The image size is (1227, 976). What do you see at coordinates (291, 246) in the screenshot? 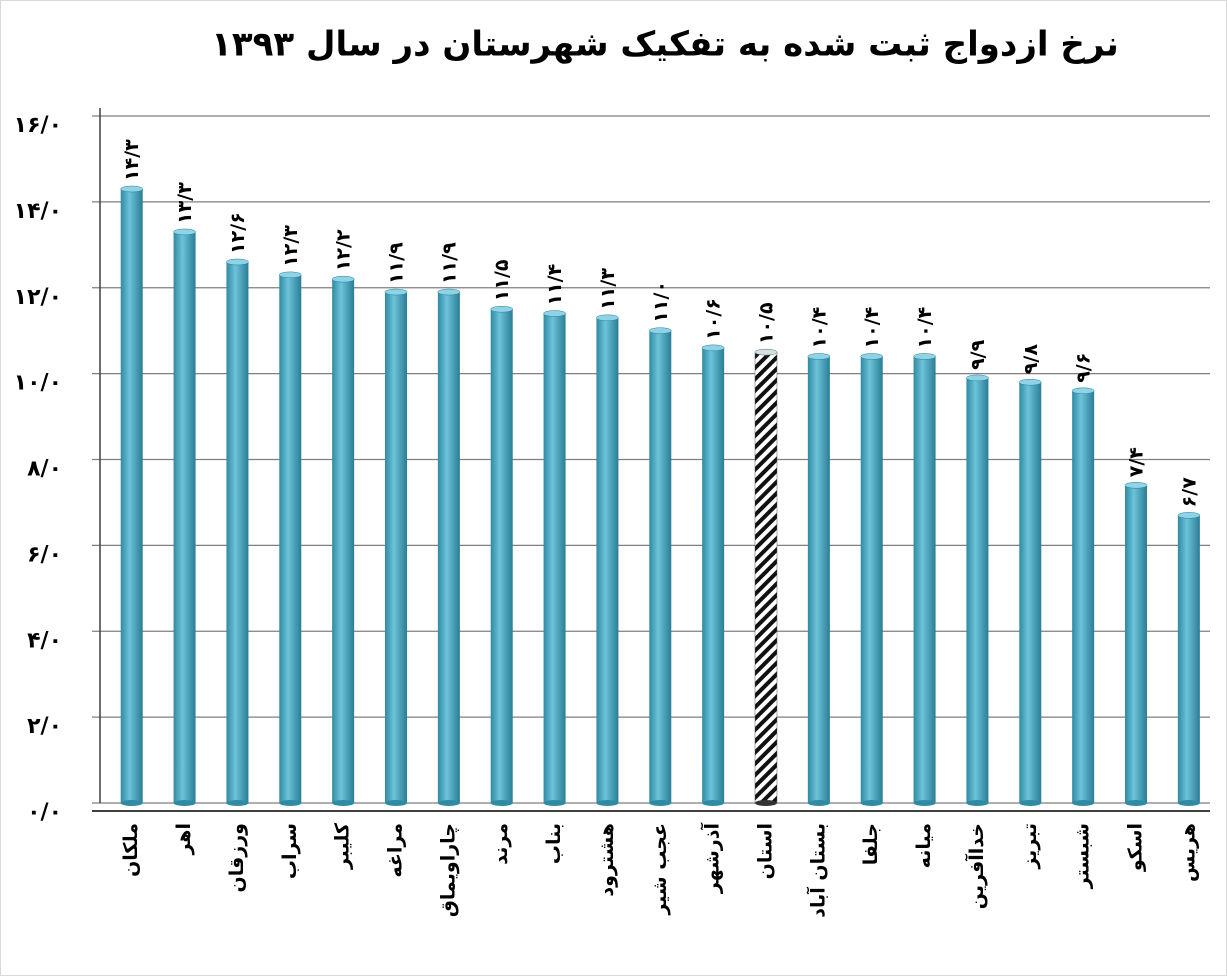
I see `data-label: ۱۲/۳` at bounding box center [291, 246].